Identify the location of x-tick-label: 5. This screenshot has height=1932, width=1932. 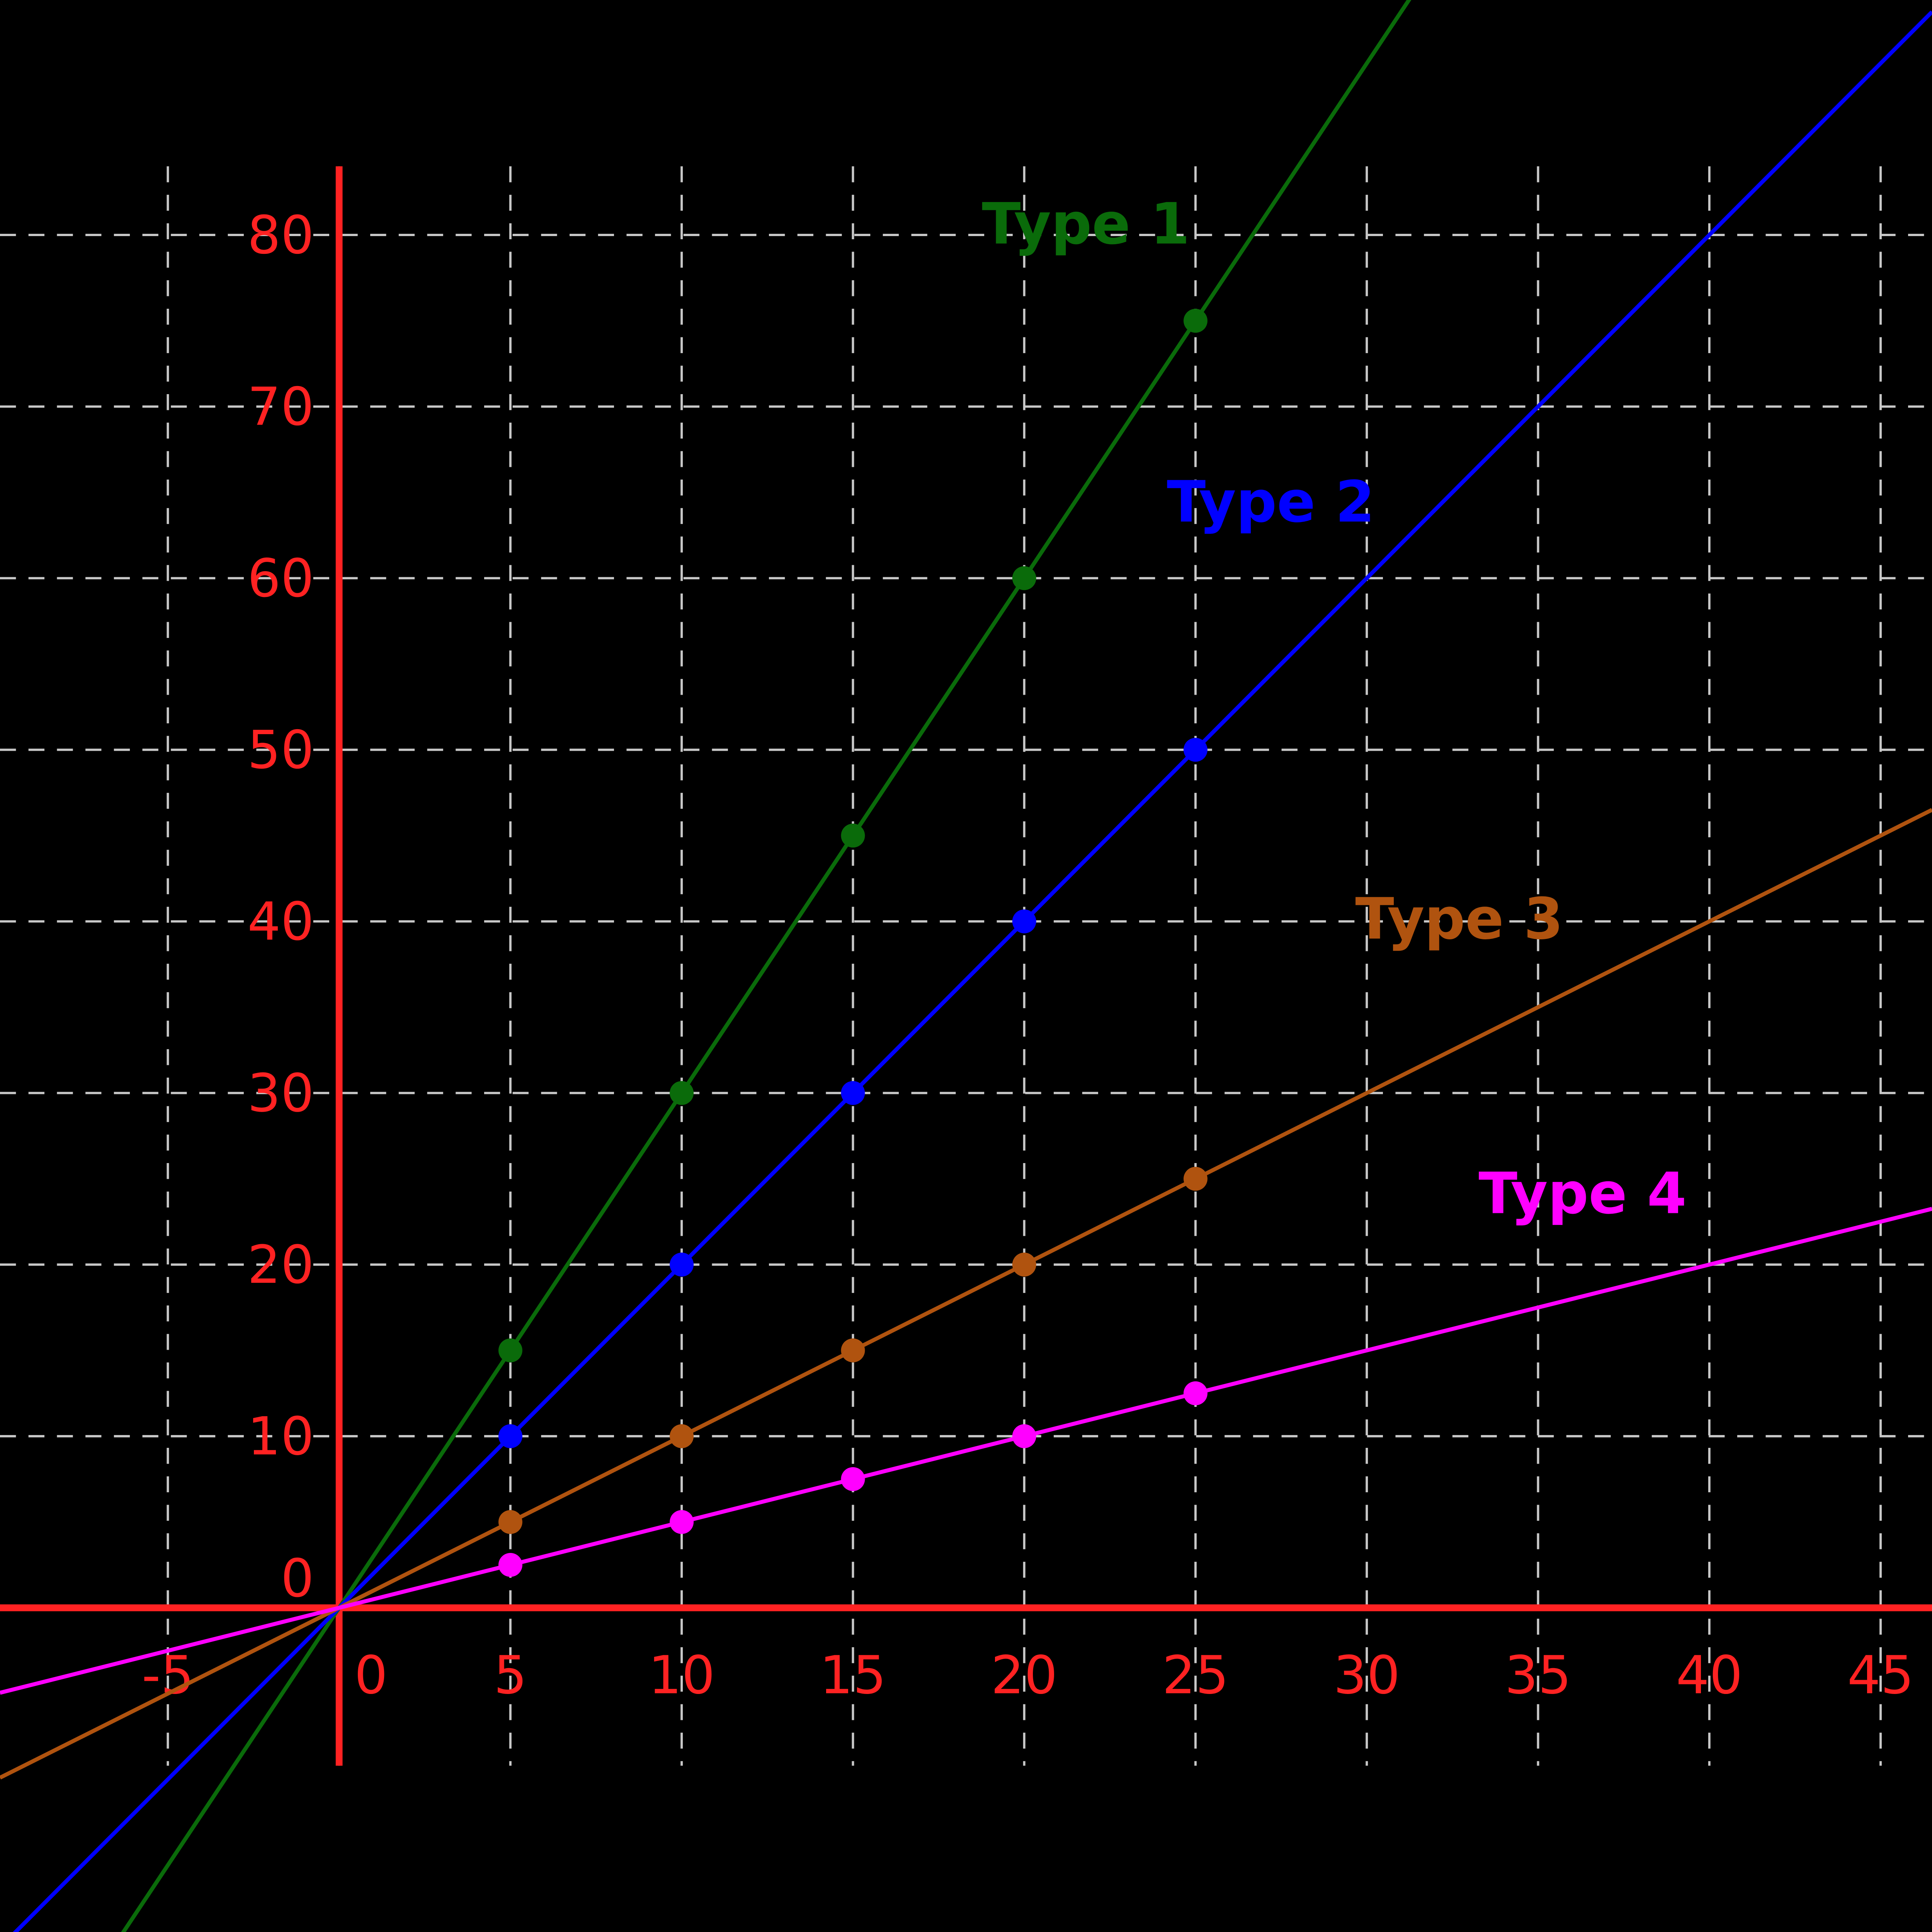
(510, 1675).